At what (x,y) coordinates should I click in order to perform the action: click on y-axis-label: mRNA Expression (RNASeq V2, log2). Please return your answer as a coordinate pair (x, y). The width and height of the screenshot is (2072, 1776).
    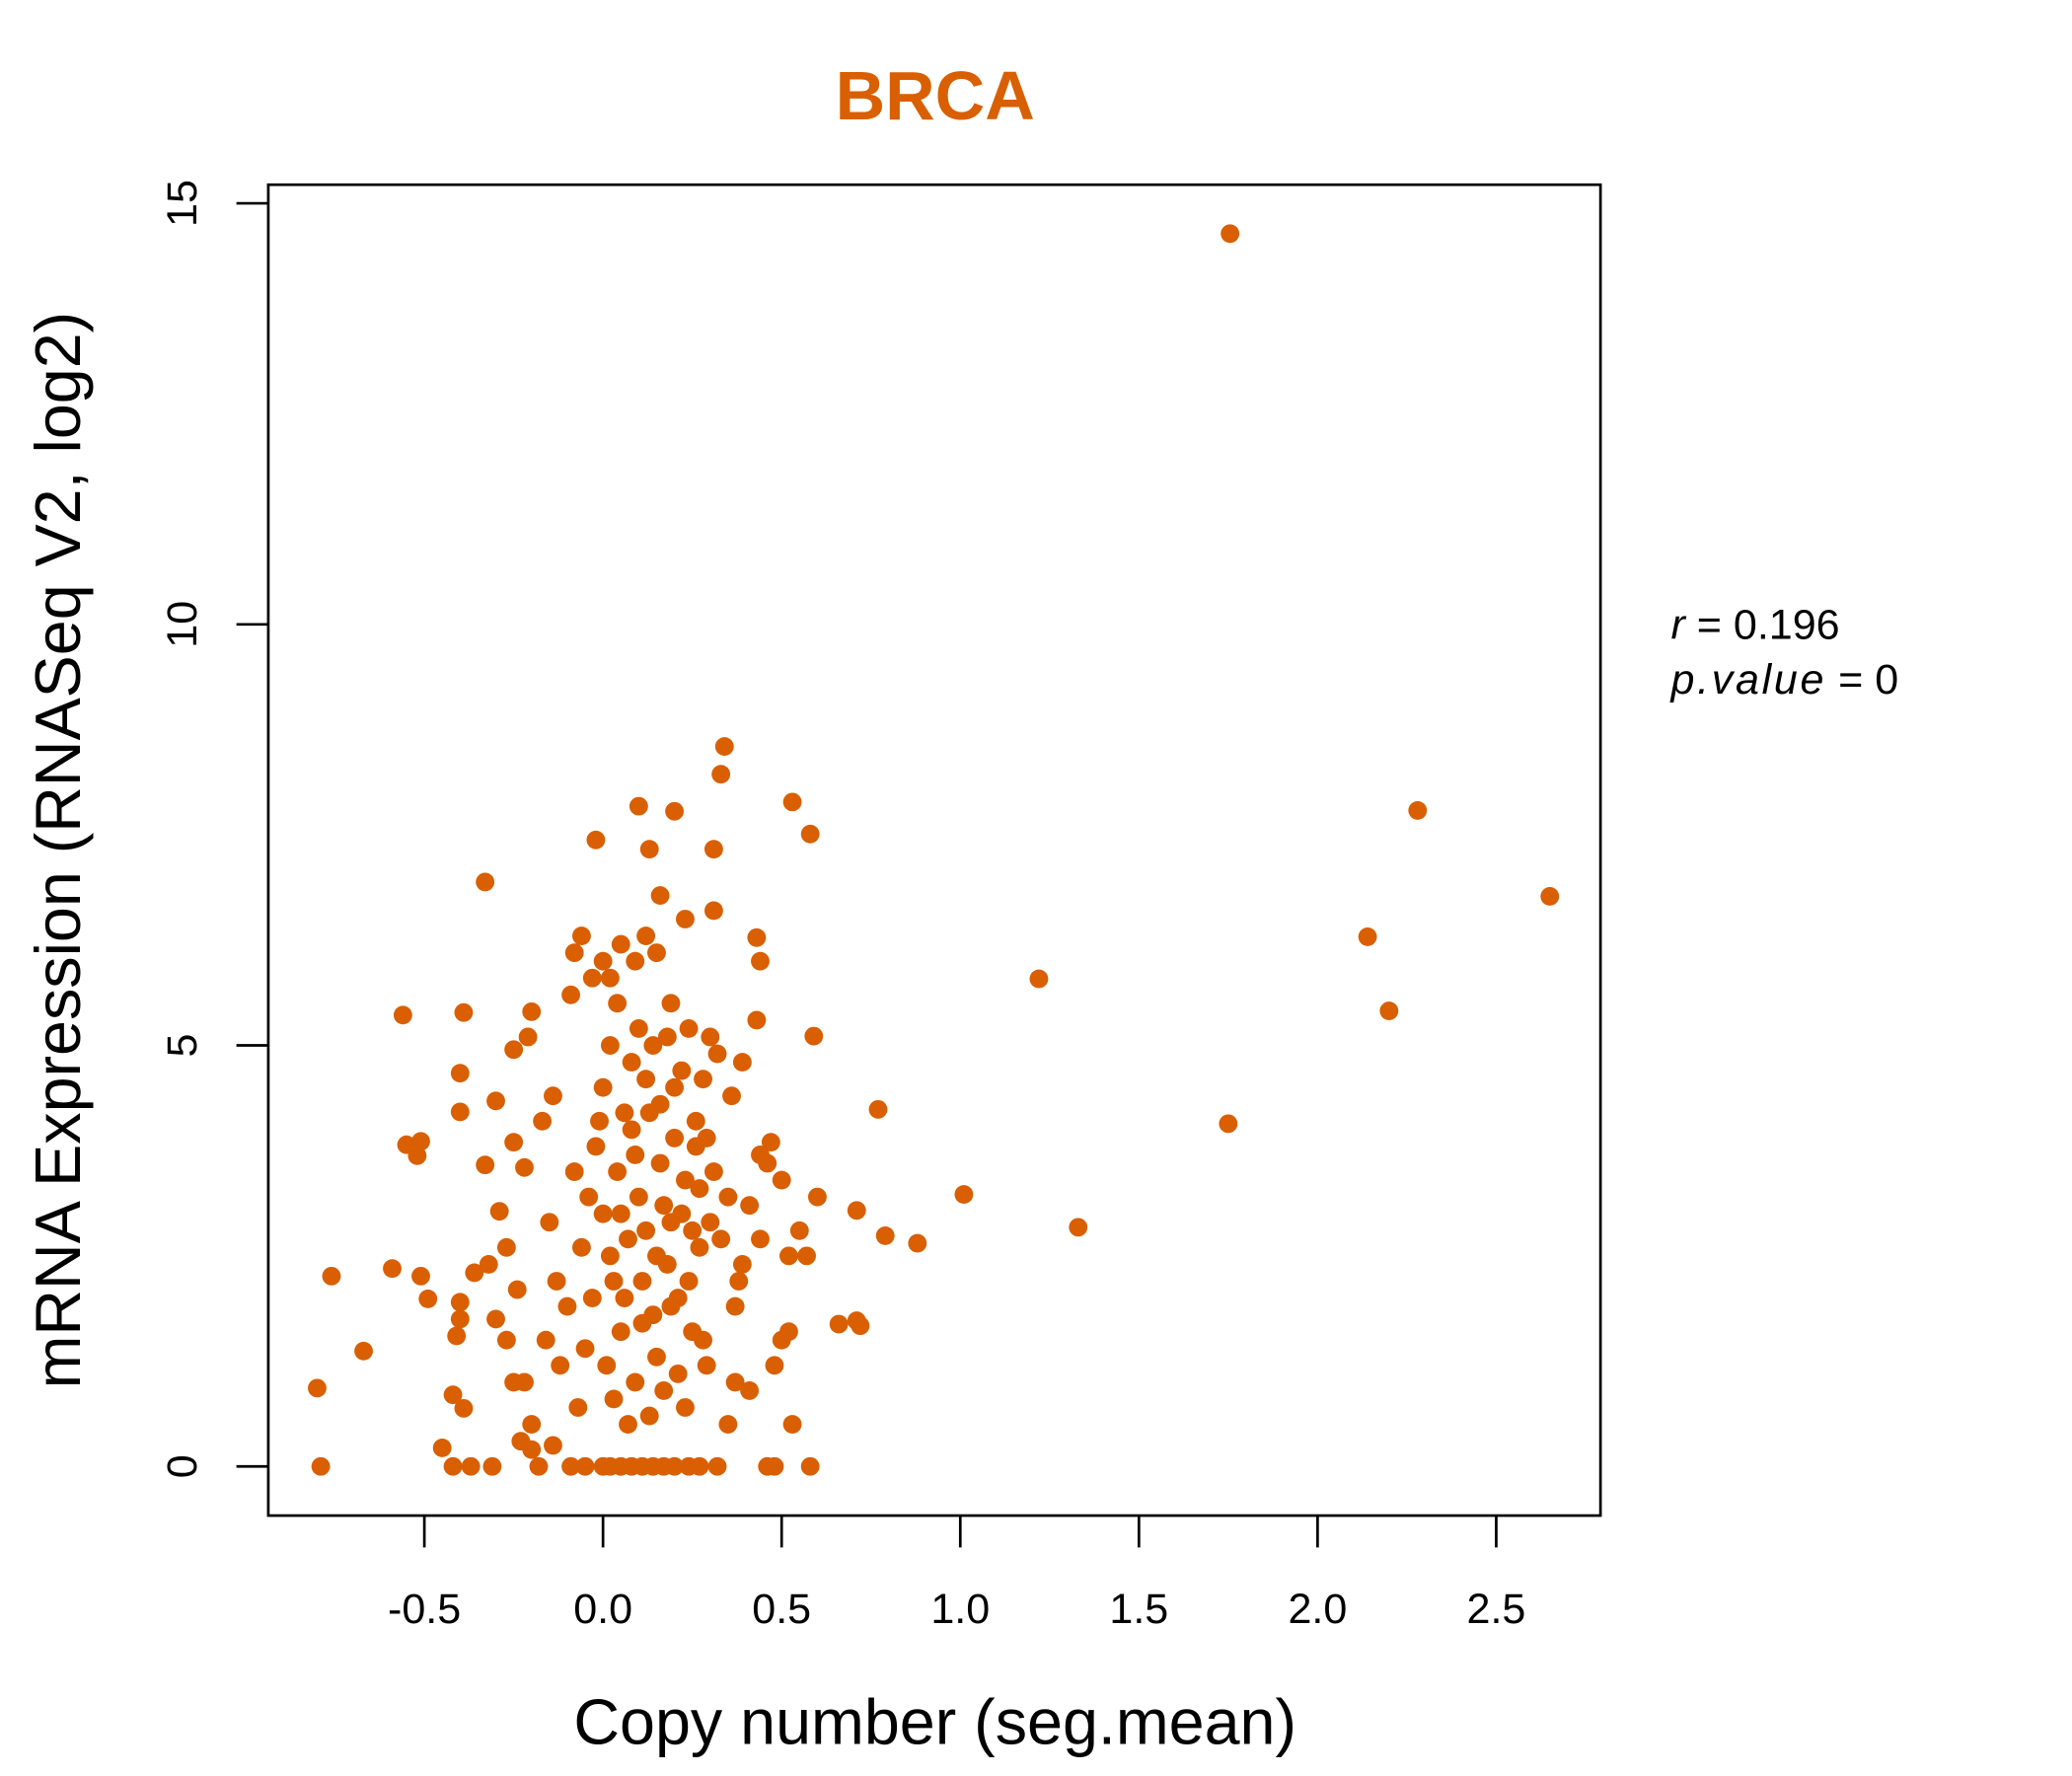
    Looking at the image, I should click on (59, 851).